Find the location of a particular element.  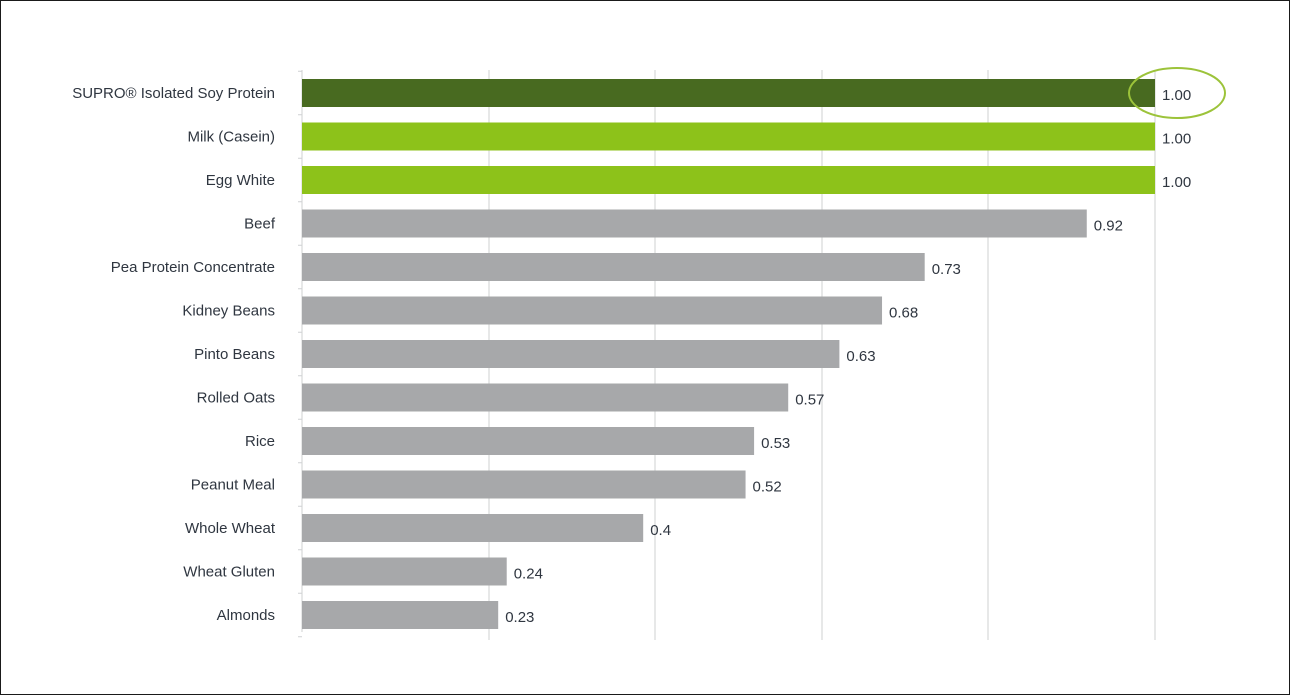

category-label: Beef is located at coordinates (260, 224).